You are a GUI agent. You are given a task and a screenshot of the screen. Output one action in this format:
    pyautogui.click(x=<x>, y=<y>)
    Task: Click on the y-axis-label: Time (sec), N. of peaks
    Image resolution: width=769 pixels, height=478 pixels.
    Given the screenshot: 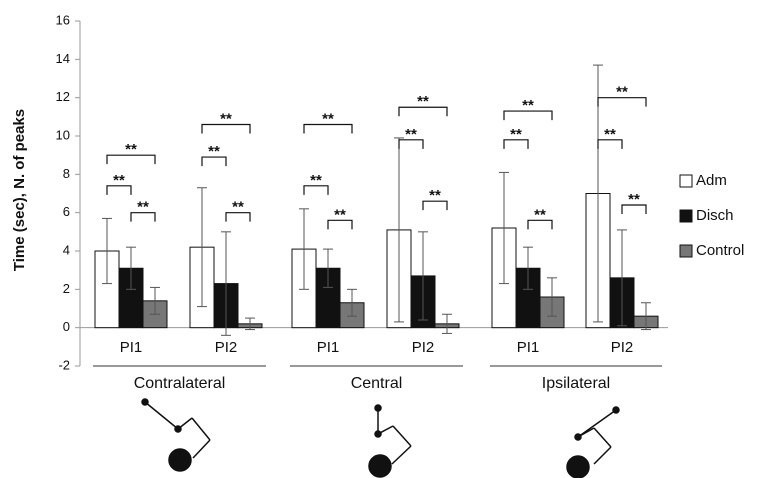 What is the action you would take?
    pyautogui.click(x=19, y=190)
    